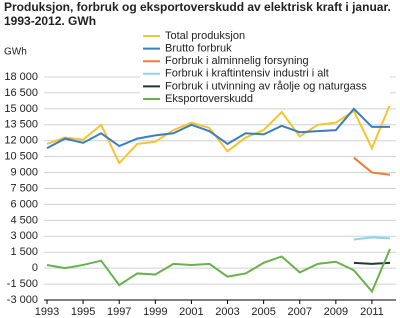 Image resolution: width=400 pixels, height=318 pixels. Describe the element at coordinates (21, 109) in the screenshot. I see `y-tick-label: 15 000` at that location.